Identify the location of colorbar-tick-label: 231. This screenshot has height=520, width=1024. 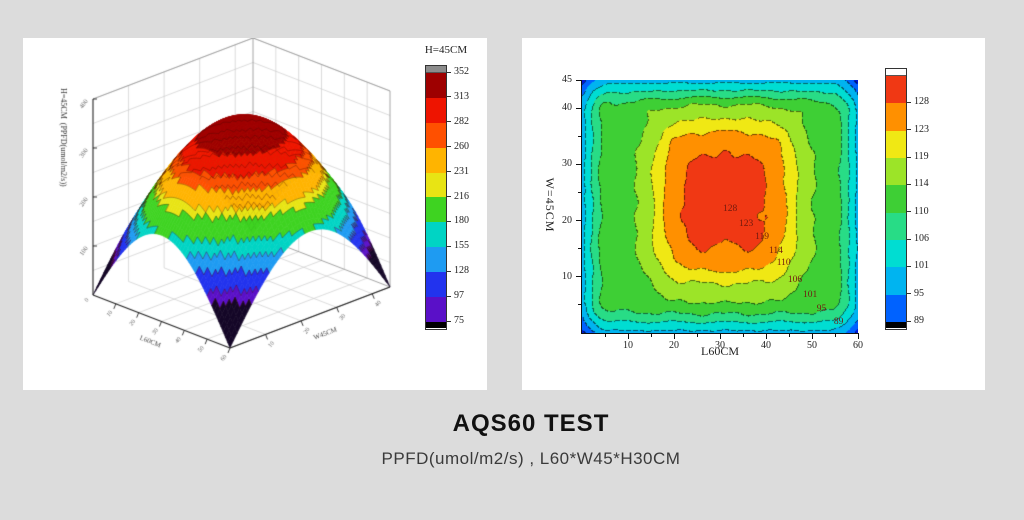
(461, 171).